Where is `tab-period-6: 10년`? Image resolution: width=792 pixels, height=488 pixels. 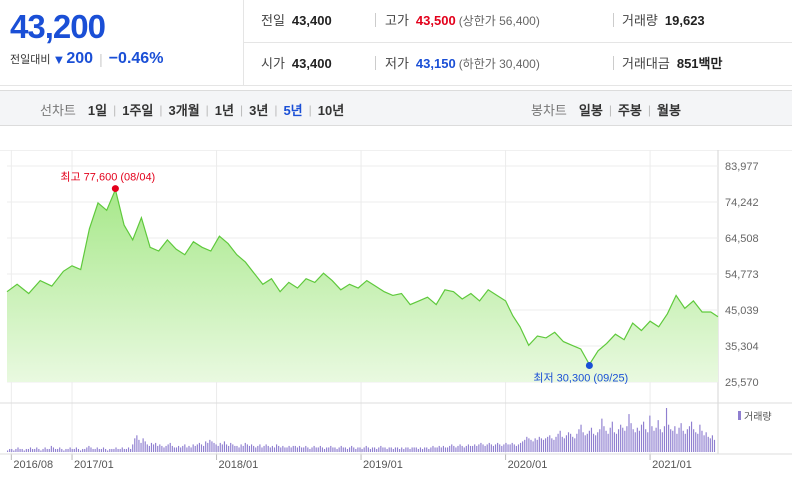
tab-period-6: 10년 is located at coordinates (331, 110).